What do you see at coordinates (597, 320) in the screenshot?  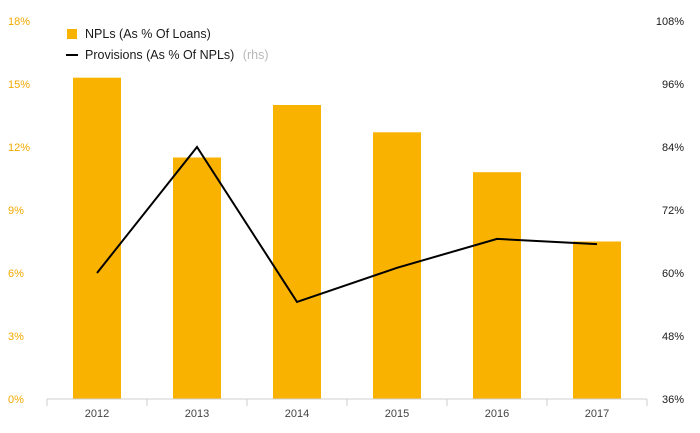 I see `bar-2017` at bounding box center [597, 320].